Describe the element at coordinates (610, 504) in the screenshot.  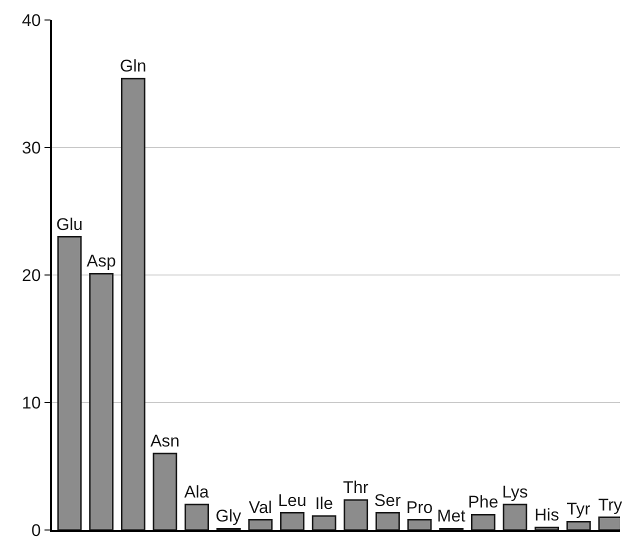
I see `x-tick-label: Try` at that location.